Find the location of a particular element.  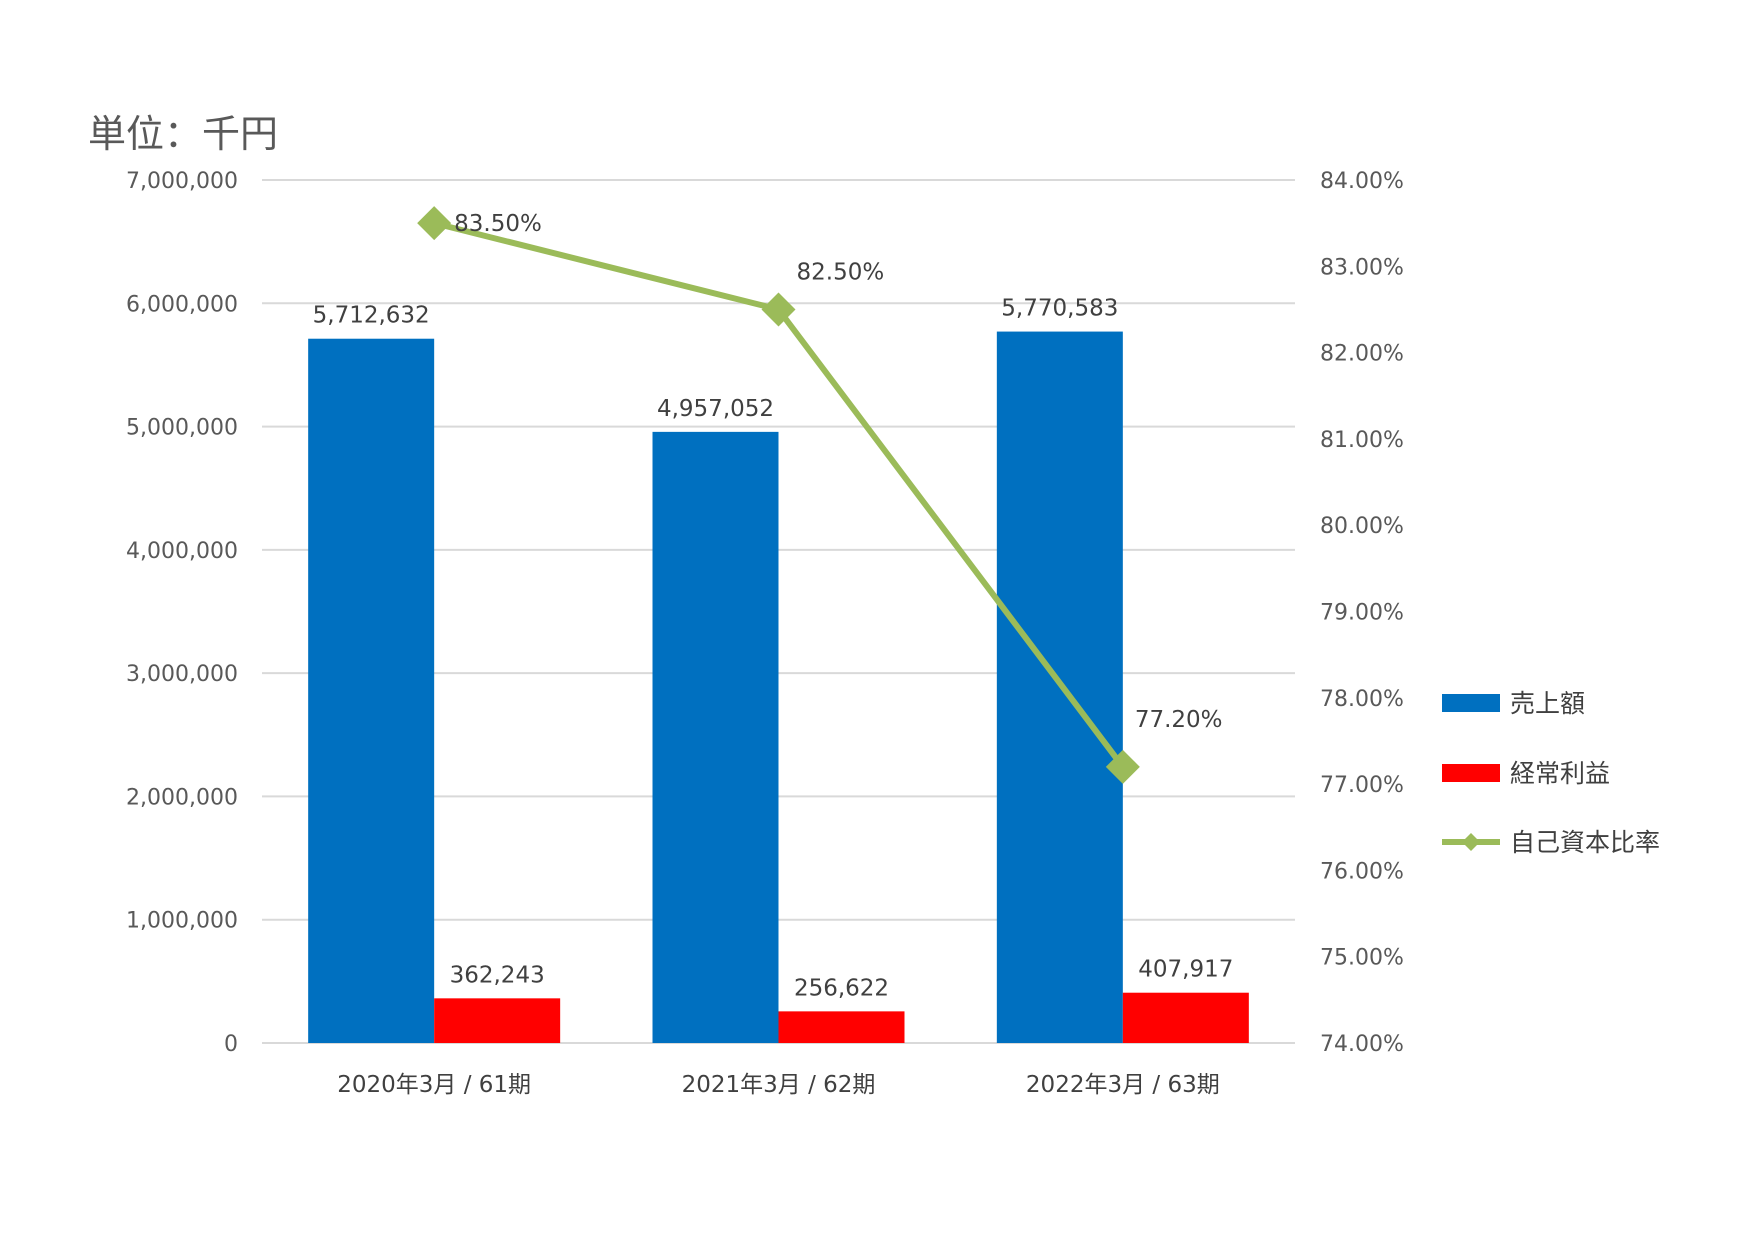

left-tick-label: 5,000,000 is located at coordinates (182, 428).